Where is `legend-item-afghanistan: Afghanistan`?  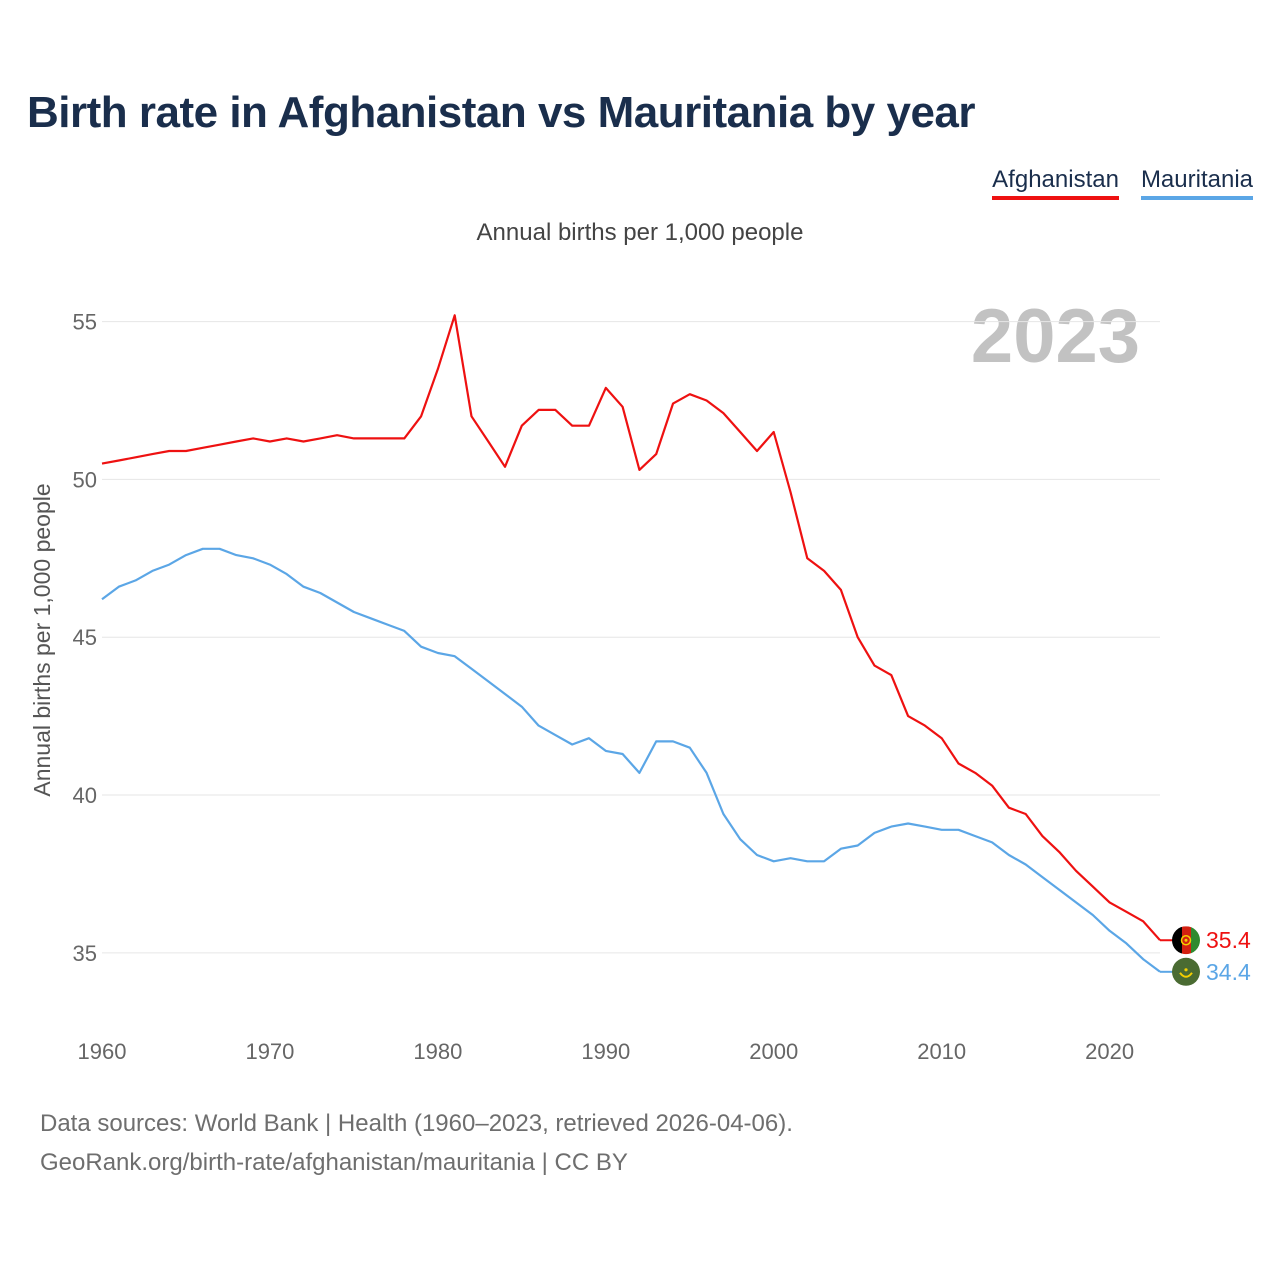 legend-item-afghanistan: Afghanistan is located at coordinates (1055, 183).